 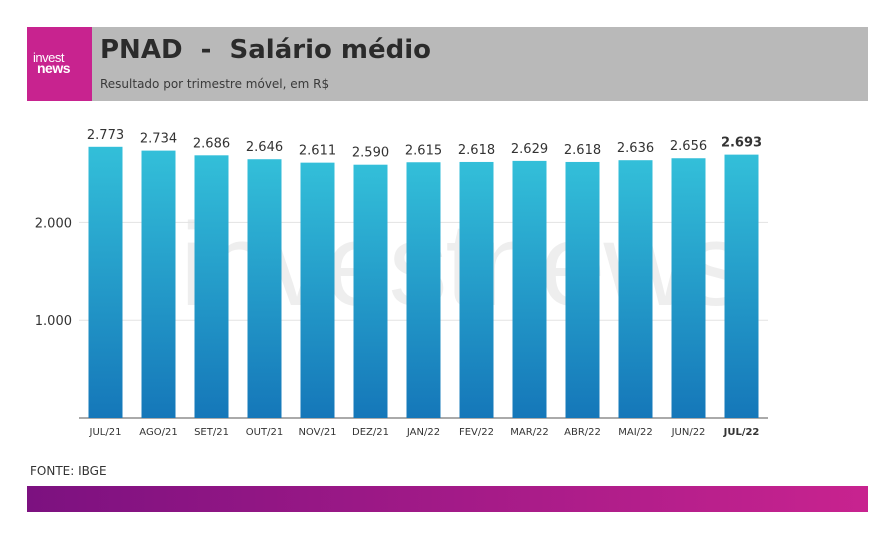 I want to click on x-tick-label: ABR/22, so click(x=582, y=432).